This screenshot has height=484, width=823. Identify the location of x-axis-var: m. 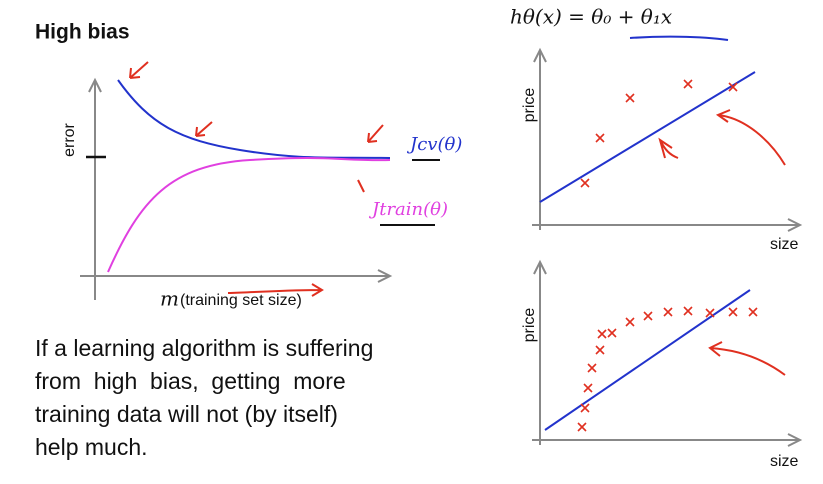
(169, 299).